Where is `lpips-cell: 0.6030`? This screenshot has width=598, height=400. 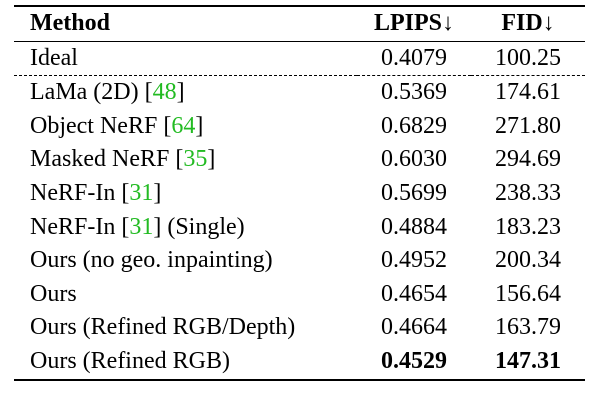 lpips-cell: 0.6030 is located at coordinates (414, 159).